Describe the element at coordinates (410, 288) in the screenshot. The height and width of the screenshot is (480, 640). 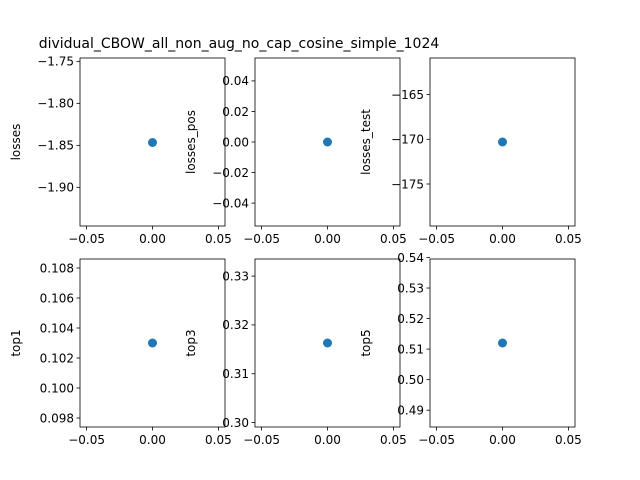
I see `y-tick-label: 0.53` at that location.